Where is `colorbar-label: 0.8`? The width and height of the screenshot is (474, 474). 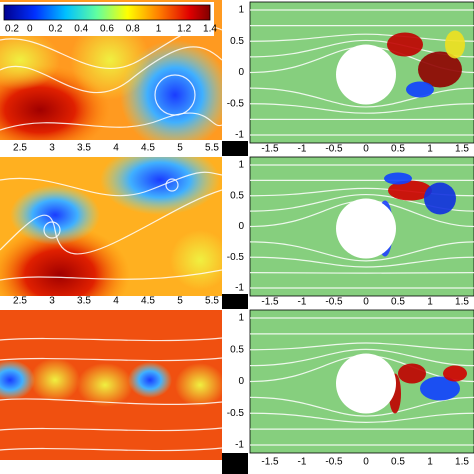
colorbar-label: 0.8 is located at coordinates (133, 29).